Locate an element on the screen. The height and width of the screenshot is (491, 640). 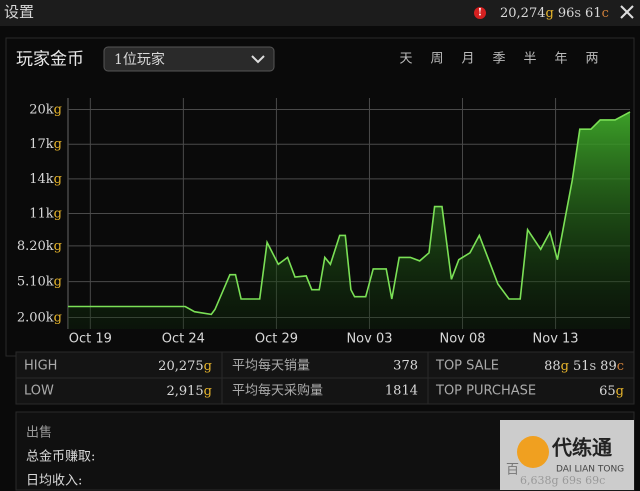
x-tick-label: Oct 19 is located at coordinates (90, 339).